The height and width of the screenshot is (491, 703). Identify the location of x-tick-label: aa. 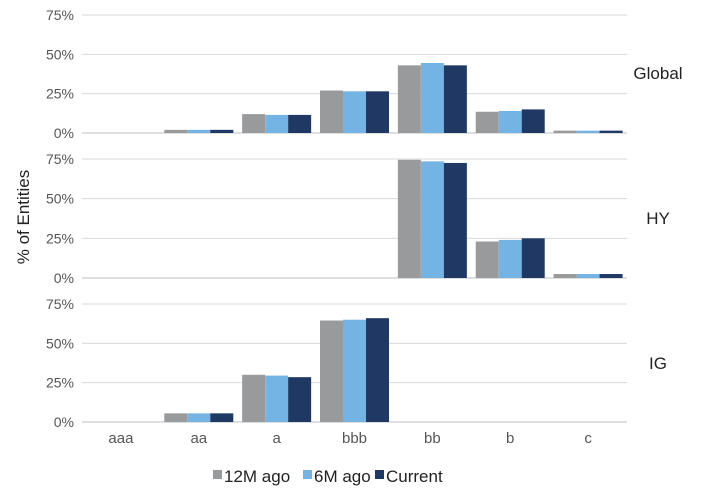
(198, 438).